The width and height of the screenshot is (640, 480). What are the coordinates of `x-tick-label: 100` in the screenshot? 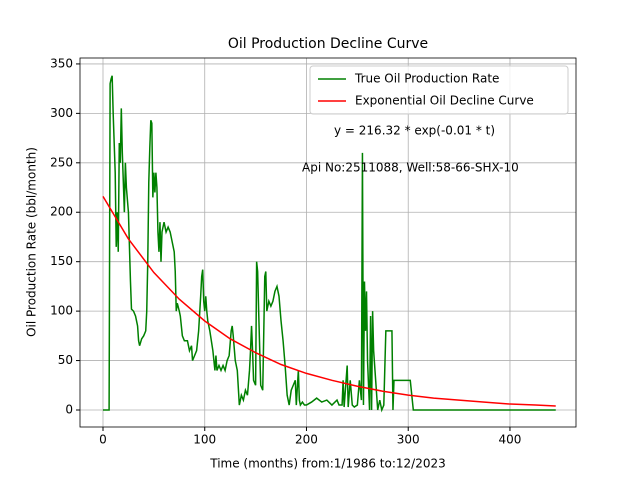 It's located at (204, 440).